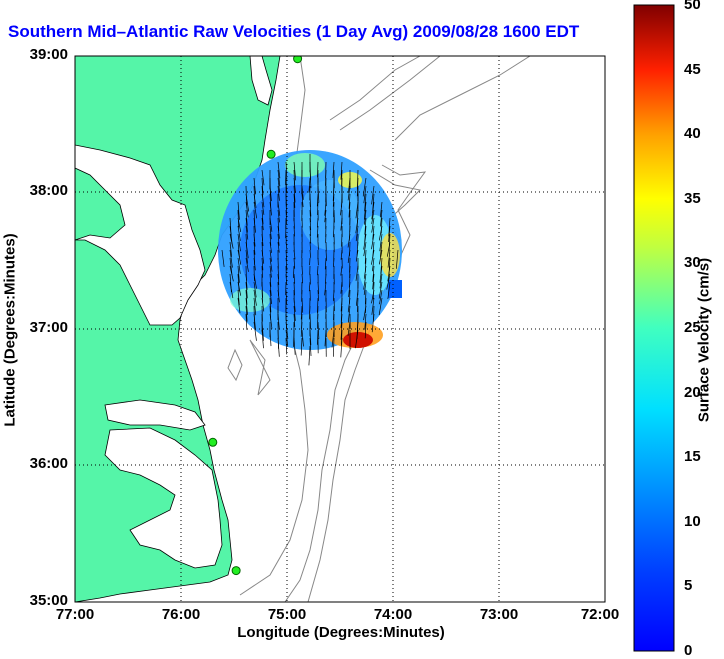 This screenshot has height=659, width=724. Describe the element at coordinates (692, 69) in the screenshot. I see `colorbar-tick: 45` at that location.